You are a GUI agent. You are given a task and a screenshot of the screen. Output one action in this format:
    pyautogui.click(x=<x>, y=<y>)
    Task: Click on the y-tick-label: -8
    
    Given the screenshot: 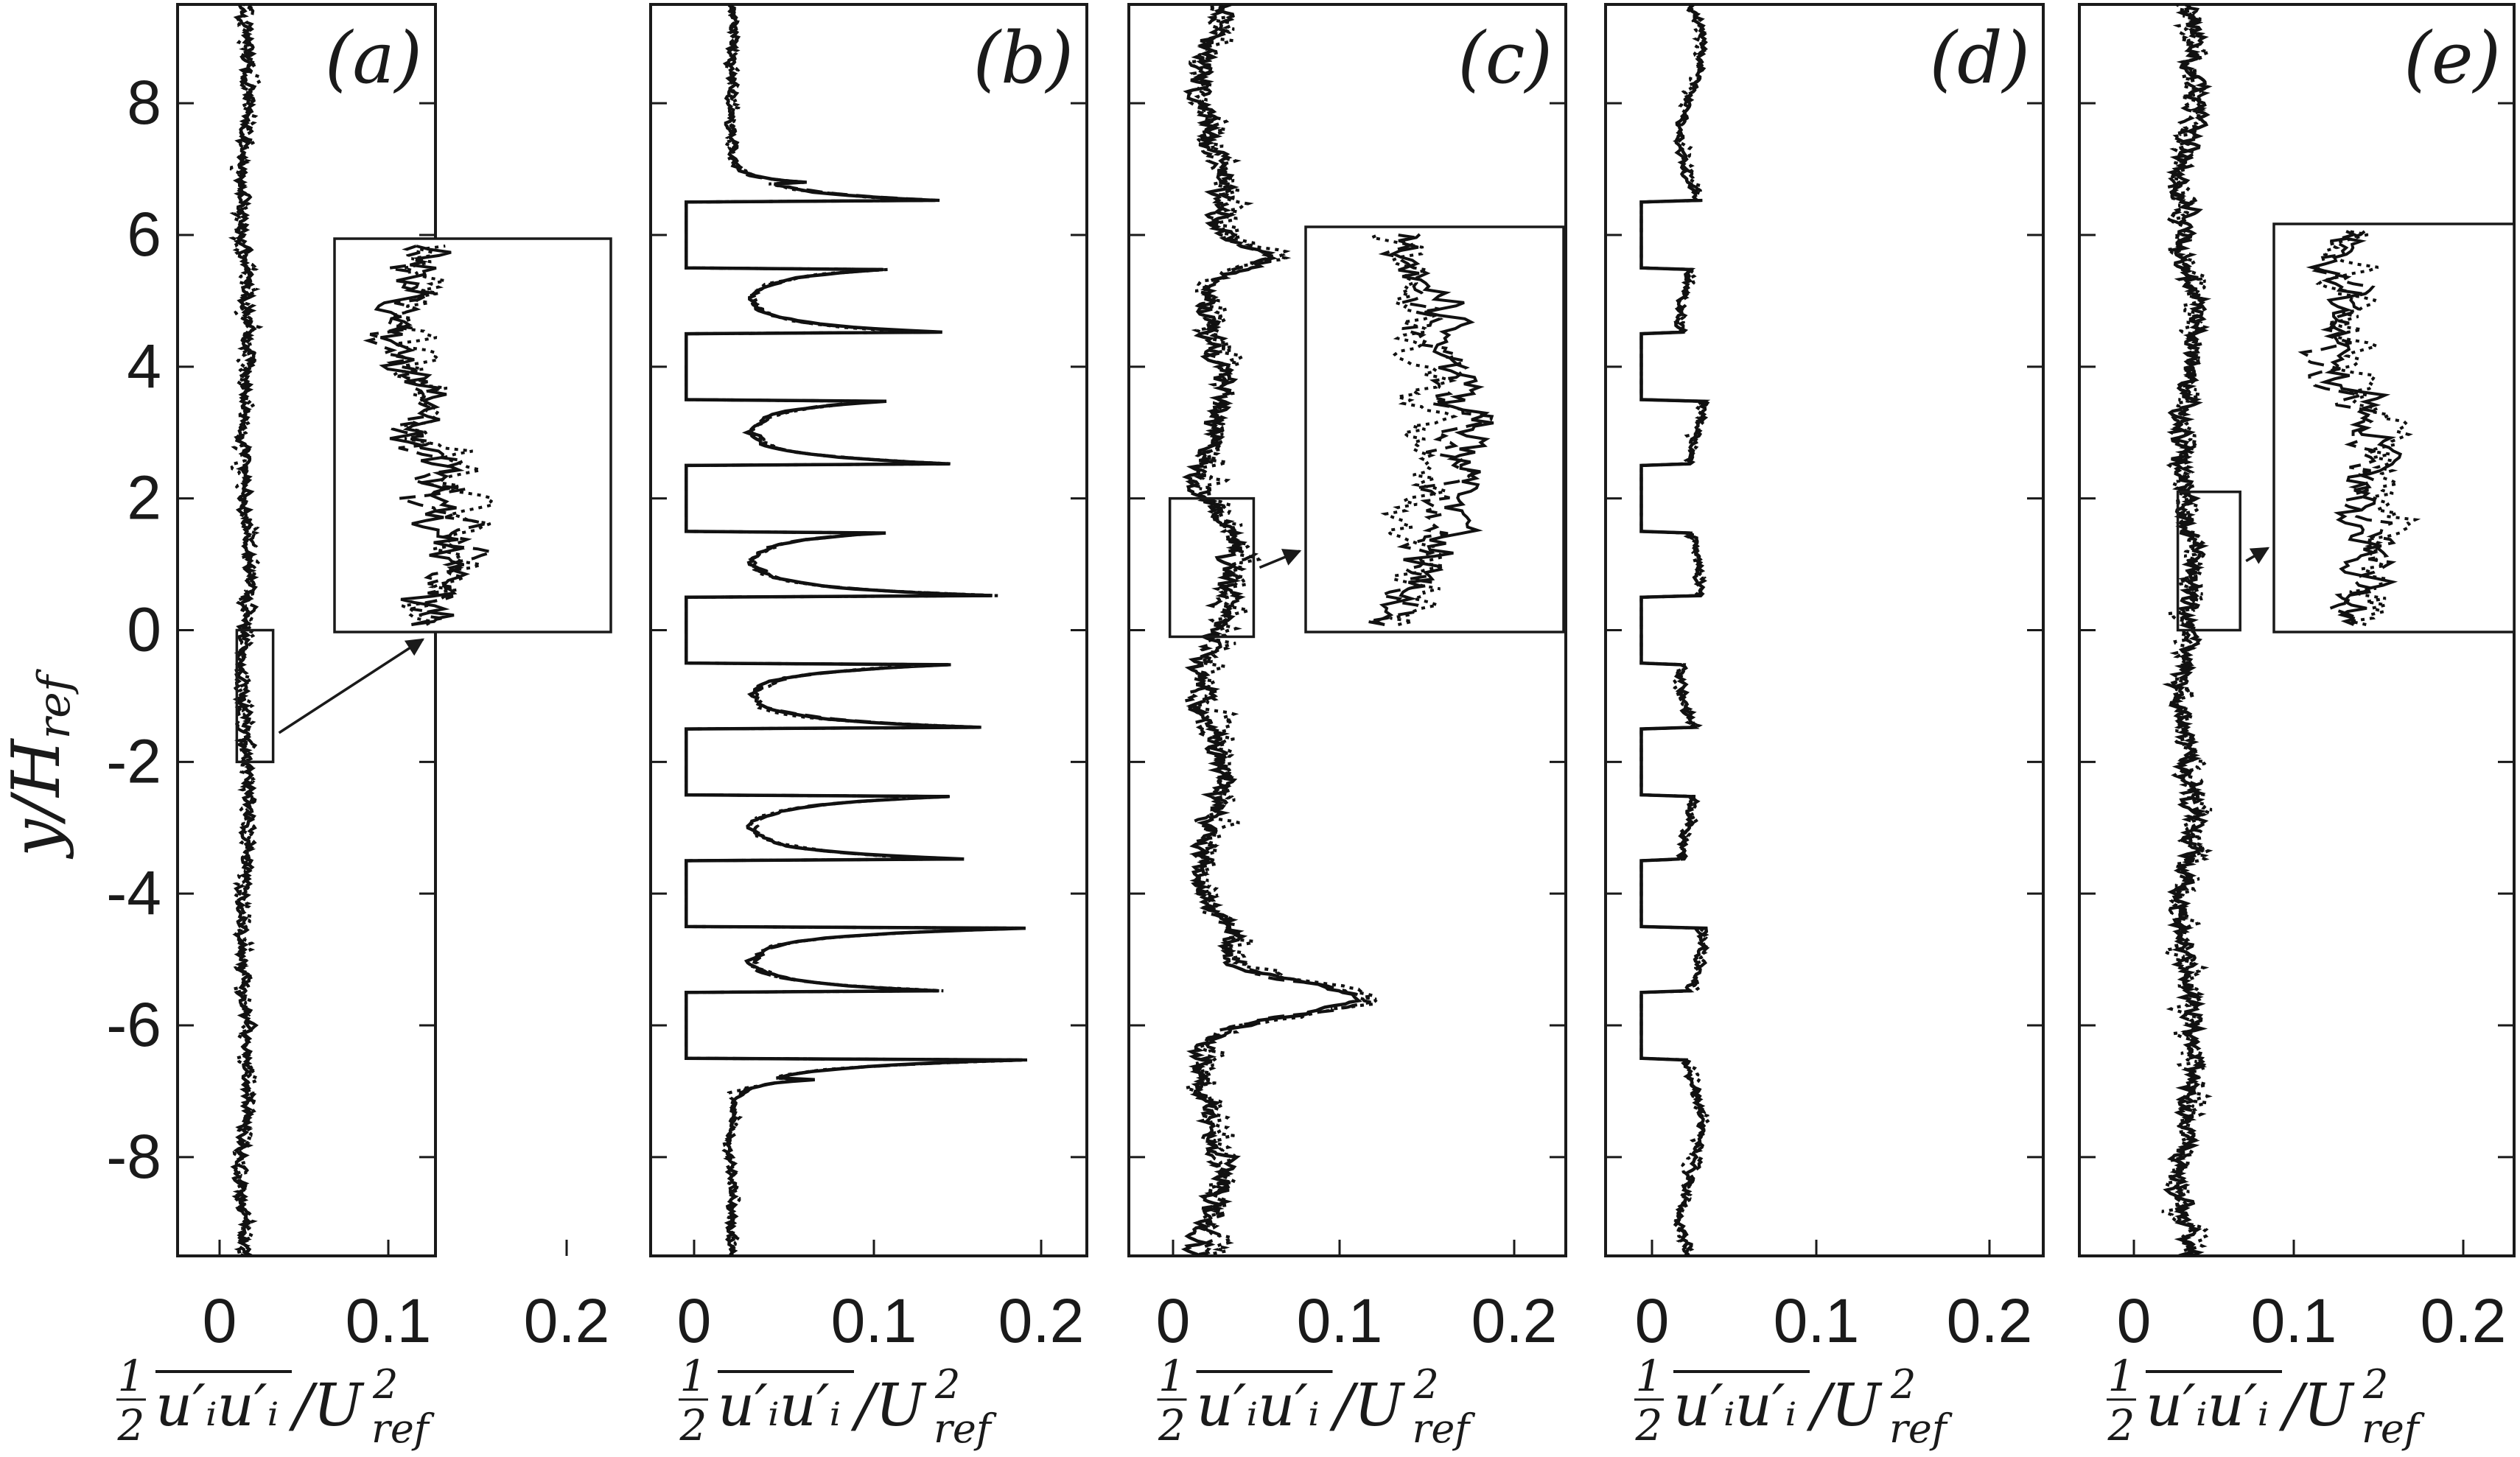 What is the action you would take?
    pyautogui.click(x=133, y=1156)
    